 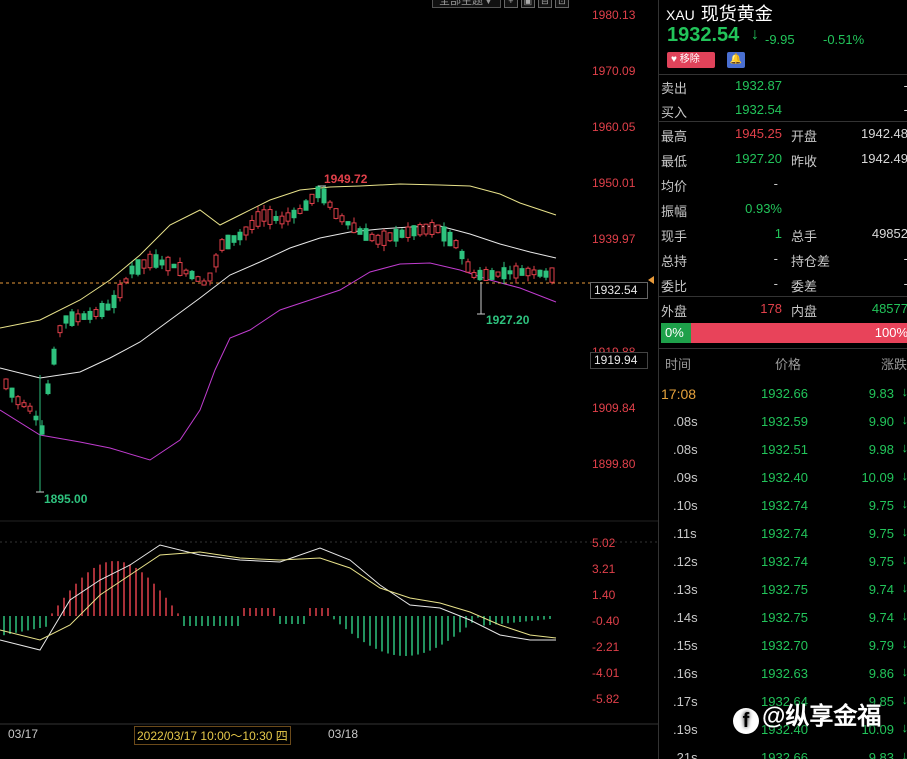 What do you see at coordinates (881, 645) in the screenshot?
I see `tick-change: 9.79` at bounding box center [881, 645].